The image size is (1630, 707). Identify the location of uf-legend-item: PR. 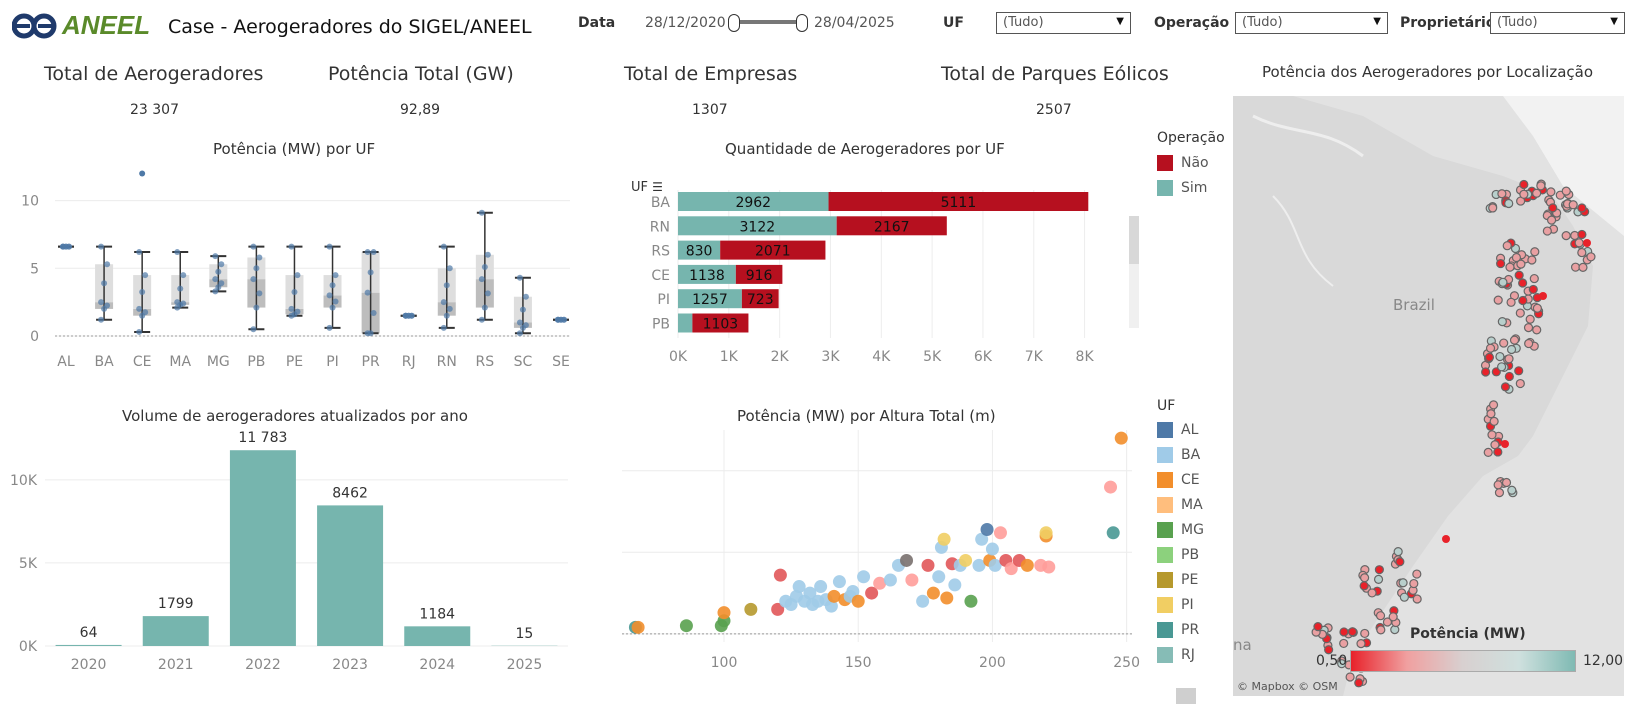
(1178, 630).